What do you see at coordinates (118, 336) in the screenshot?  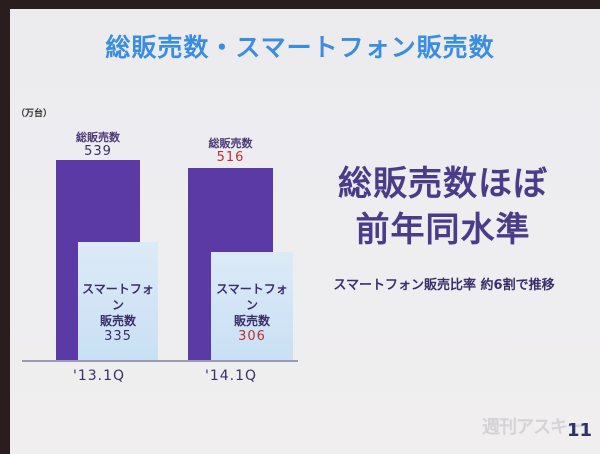 I see `smartphone-value-13: 335` at bounding box center [118, 336].